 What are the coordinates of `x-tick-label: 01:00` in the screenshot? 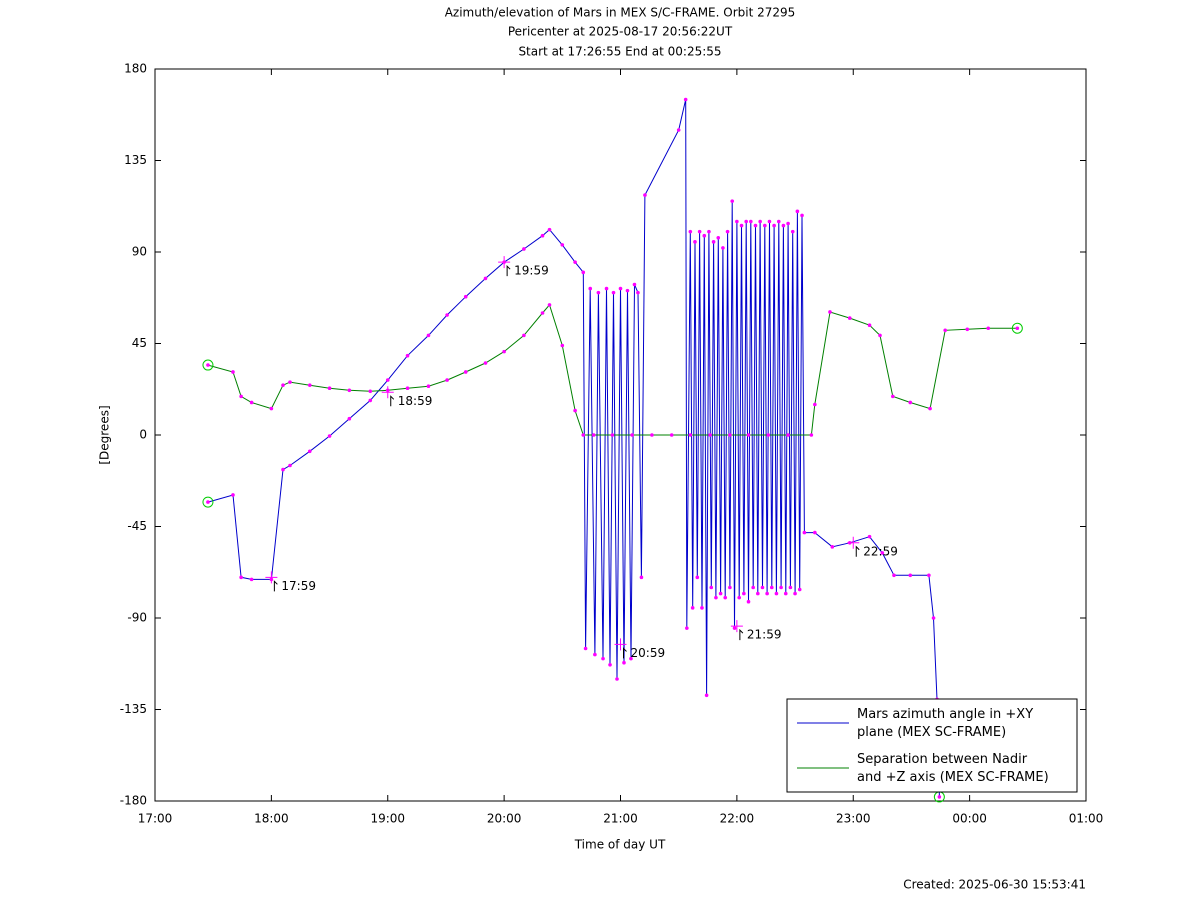 It's located at (1086, 819).